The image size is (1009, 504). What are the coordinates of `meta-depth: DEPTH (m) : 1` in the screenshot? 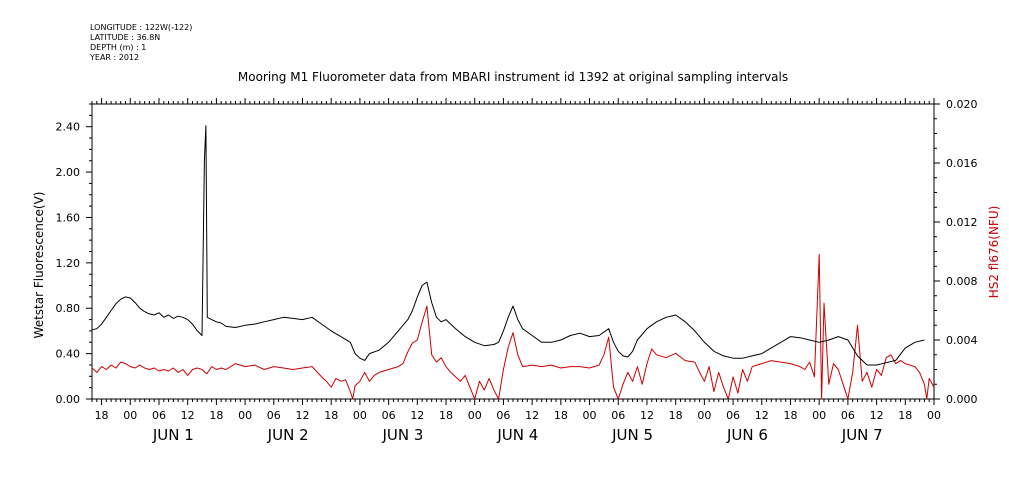 It's located at (118, 47).